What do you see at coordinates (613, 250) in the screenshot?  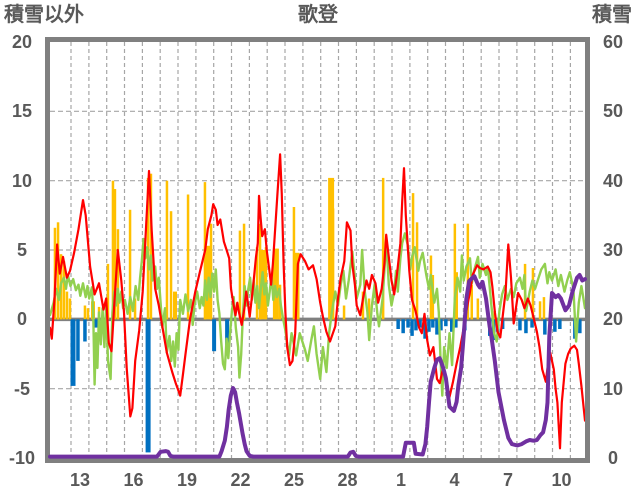 I see `right-axis-tick: 30` at bounding box center [613, 250].